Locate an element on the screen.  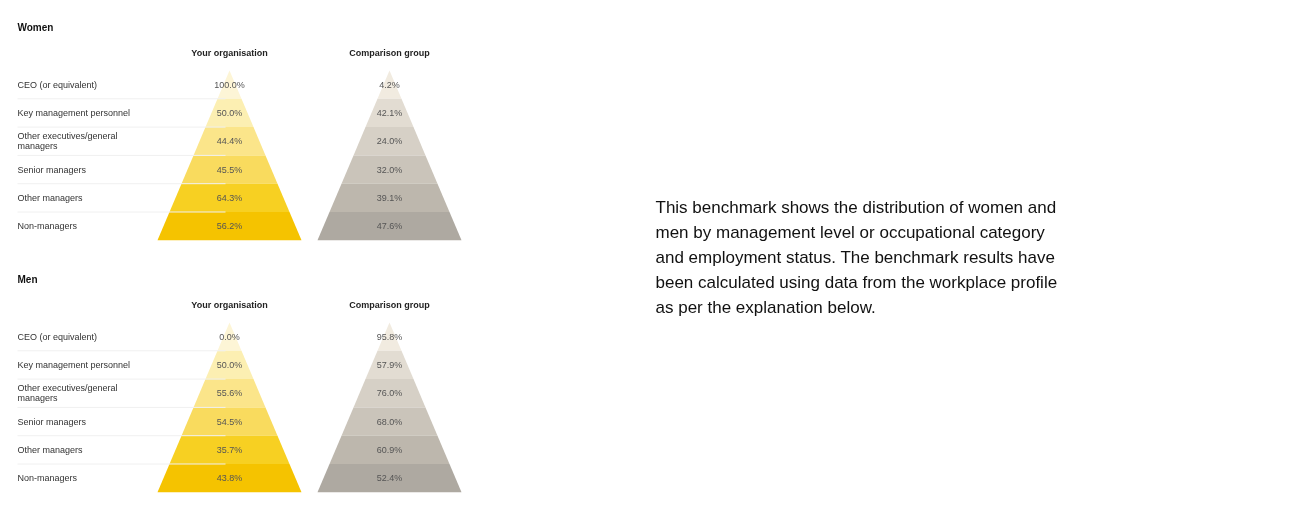
data-label: 52.4% is located at coordinates (389, 478).